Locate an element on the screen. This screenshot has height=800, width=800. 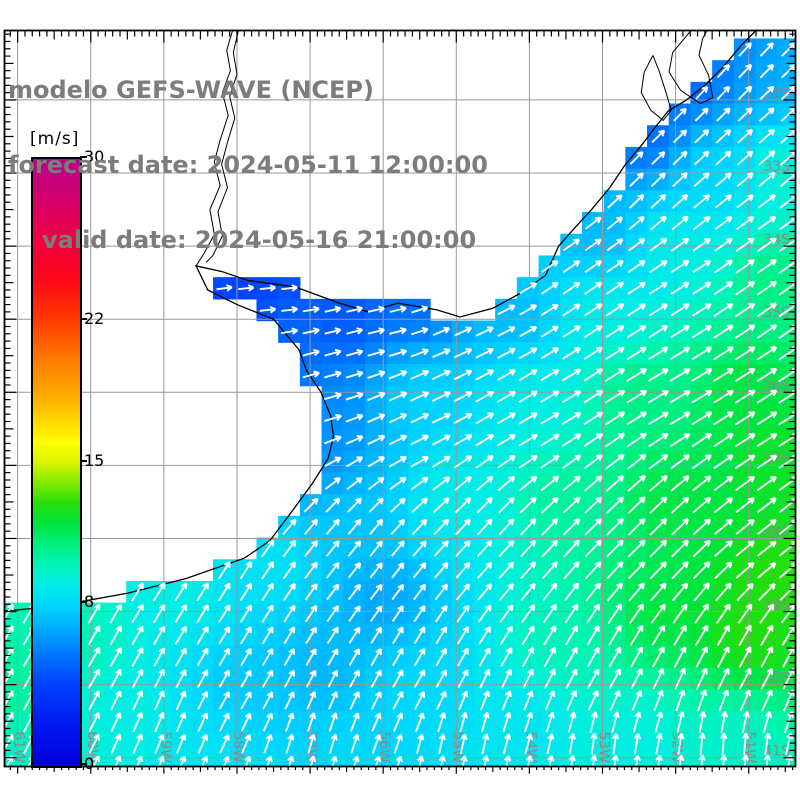
colorbar-tick is located at coordinates (83, 460).